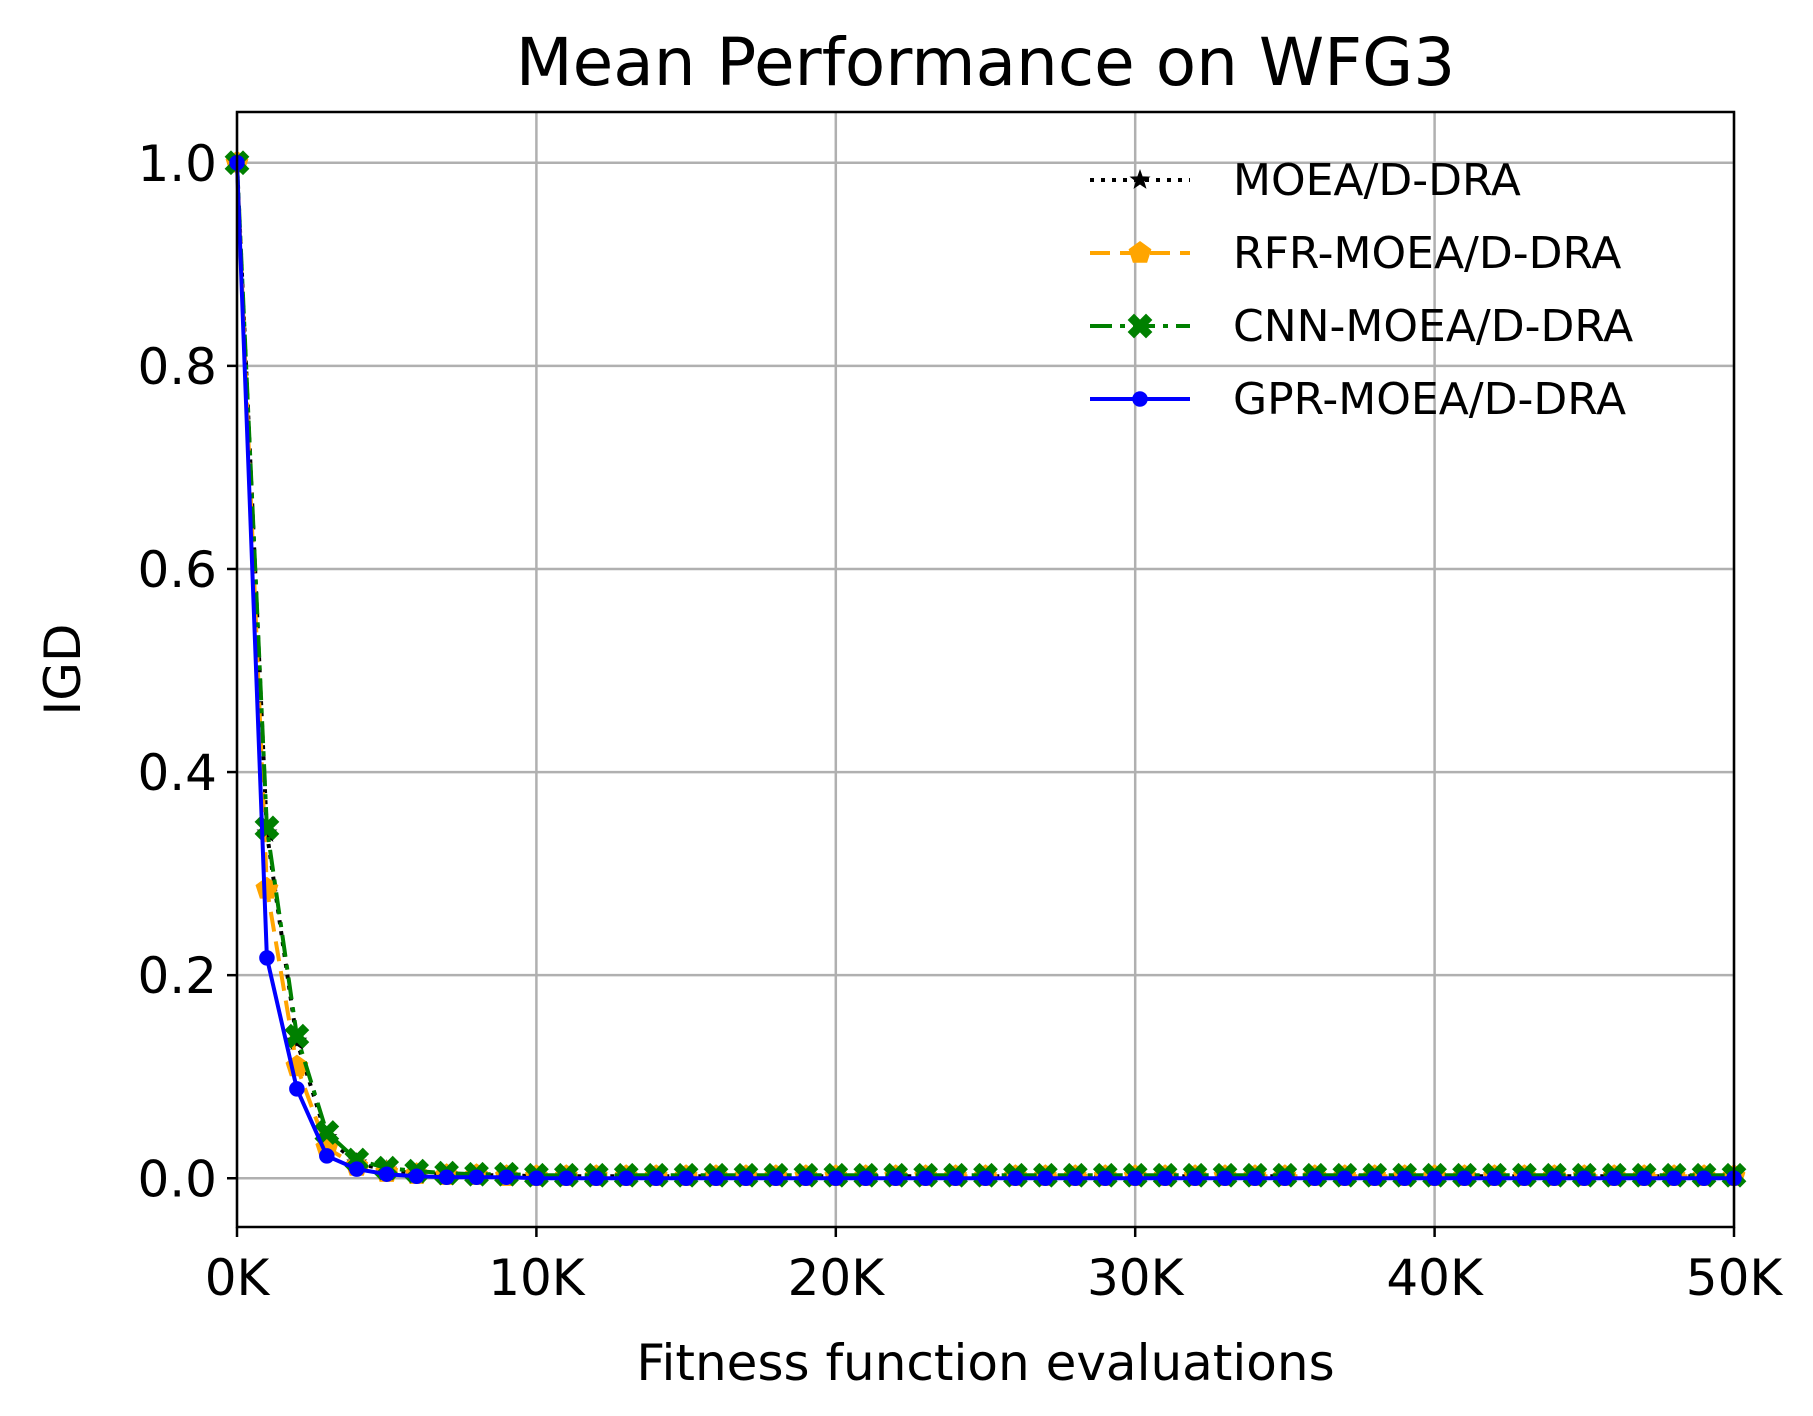 Image resolution: width=1813 pixels, height=1416 pixels. I want to click on legend-item-rfr-moea-d-dra: RFR-MOEA/D-DRA, so click(1355, 253).